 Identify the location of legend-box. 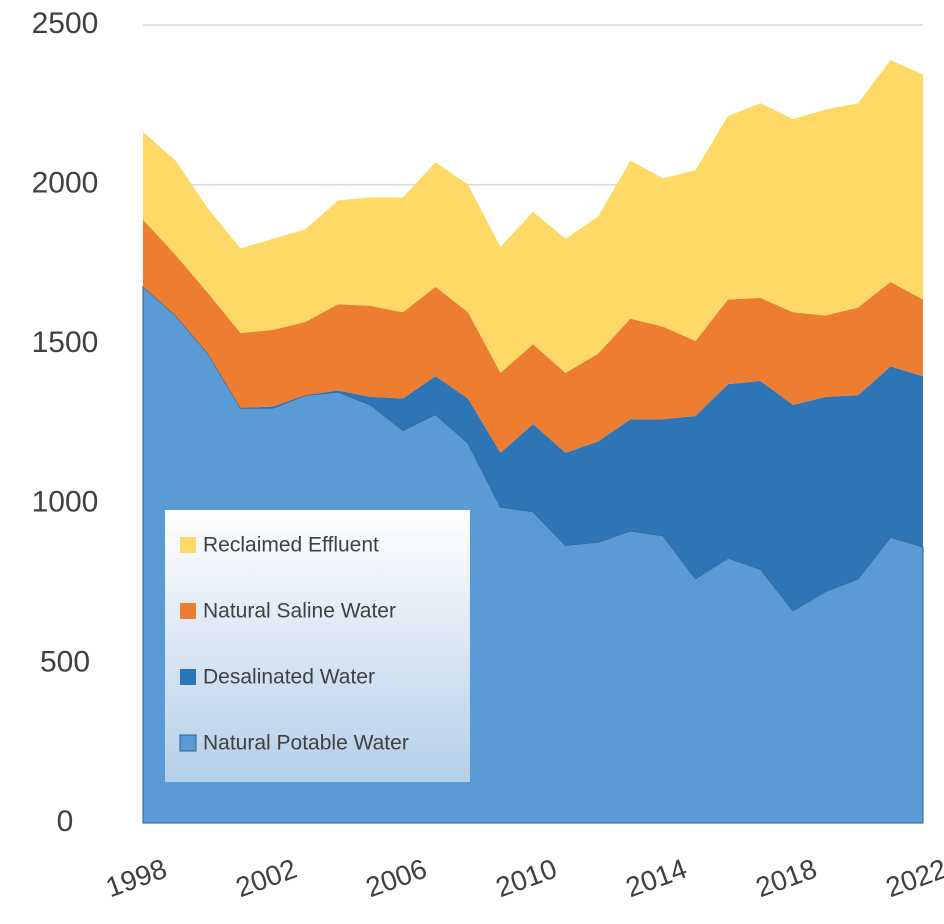
(317, 646).